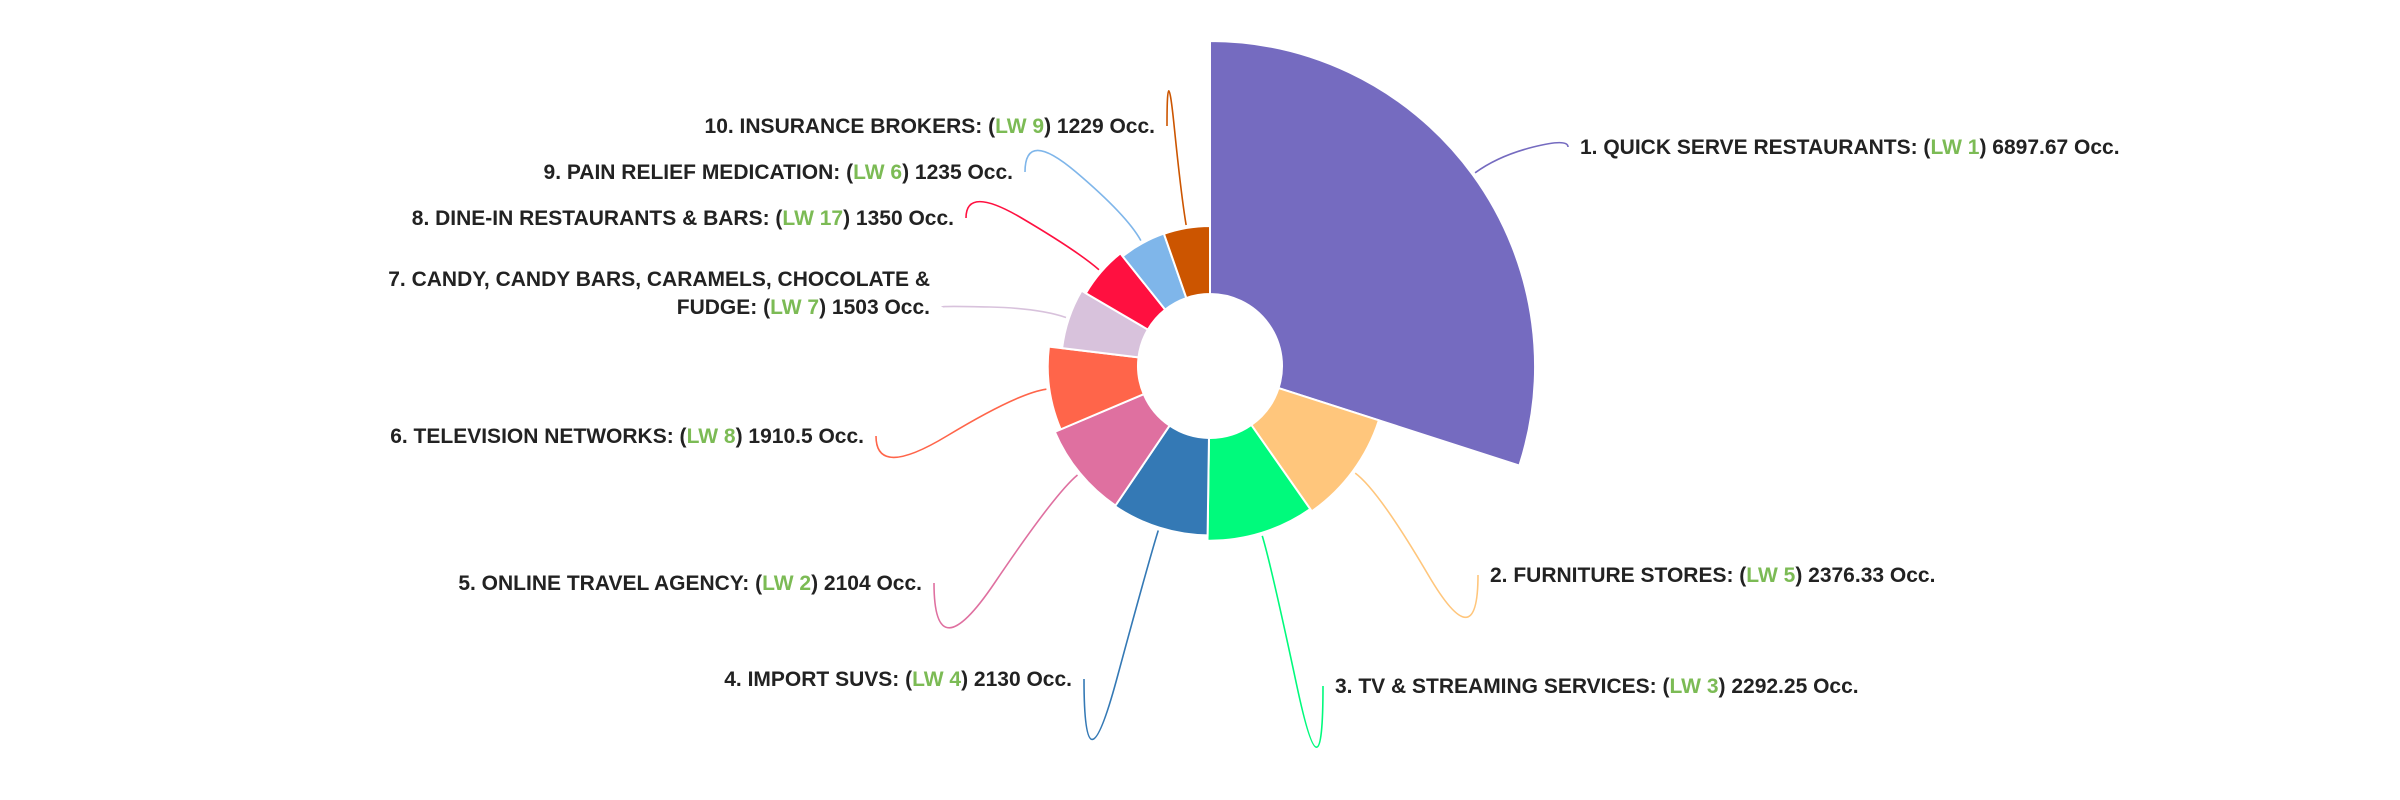 The height and width of the screenshot is (800, 2400). I want to click on slice-label-4: 4. IMPORT SUVS: (LW 4) 2130 Occ., so click(898, 679).